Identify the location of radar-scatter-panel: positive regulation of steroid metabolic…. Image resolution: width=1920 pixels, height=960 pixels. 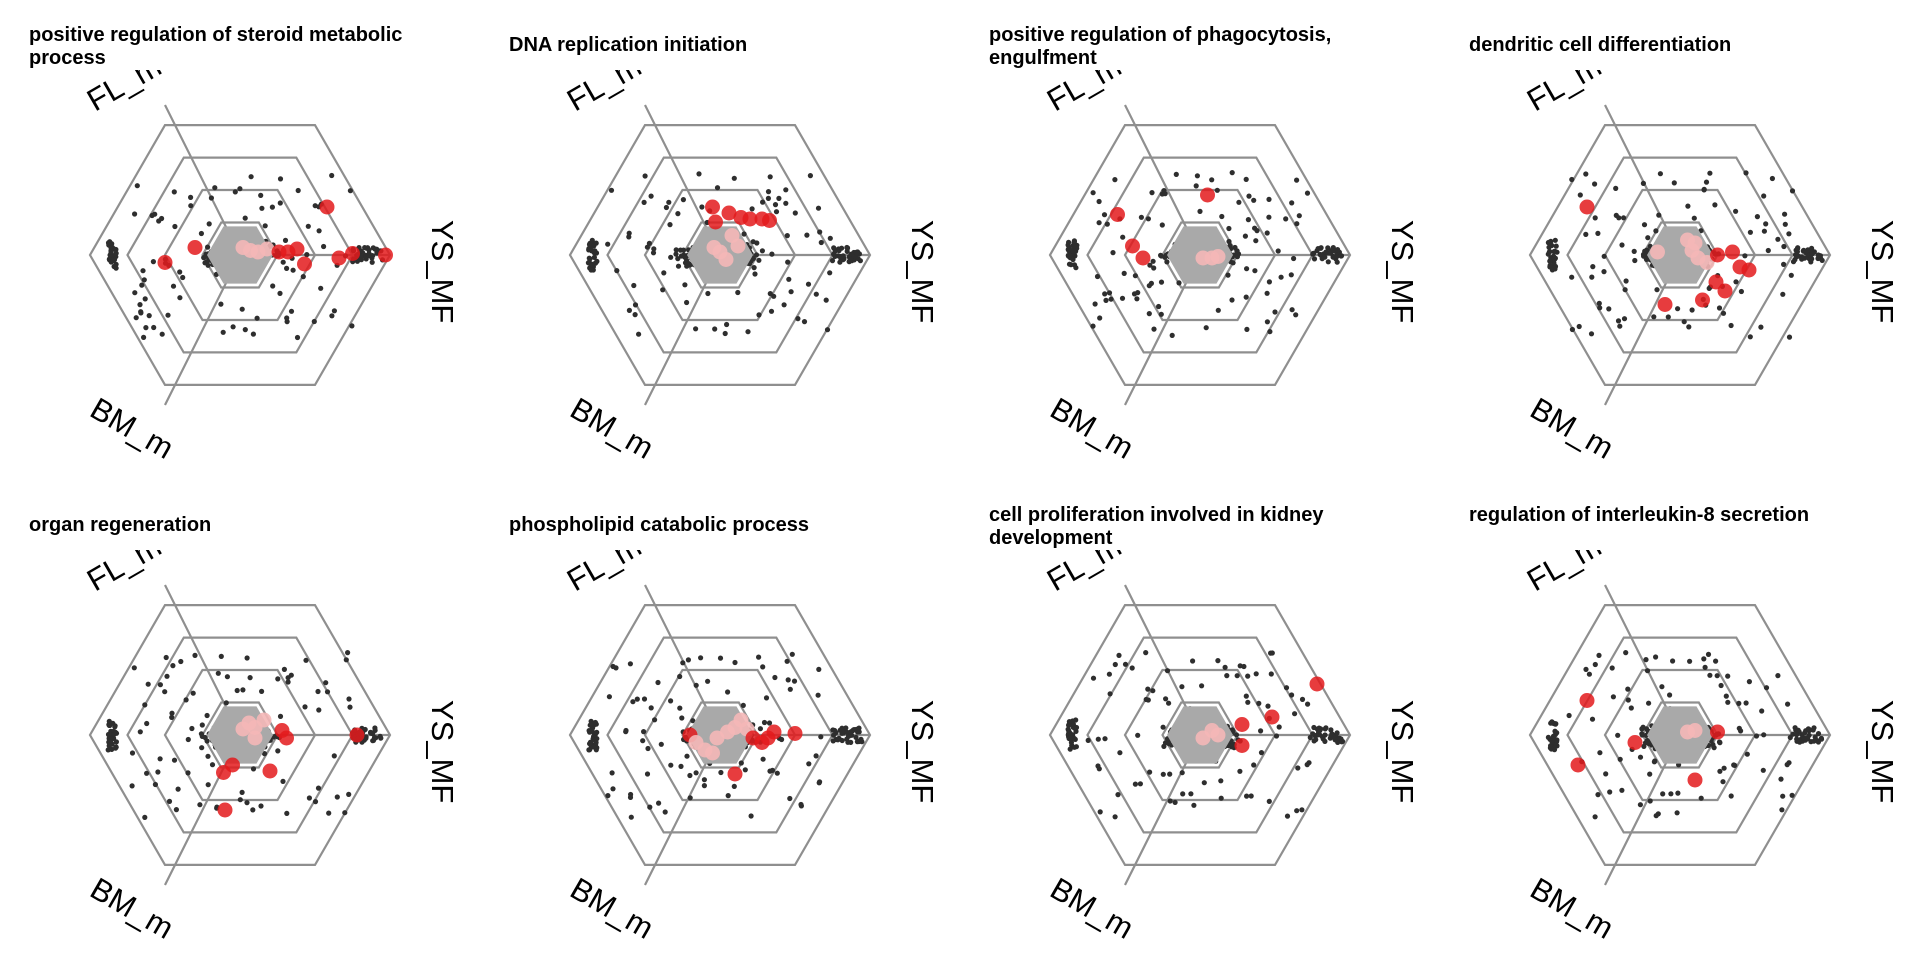
(240, 235).